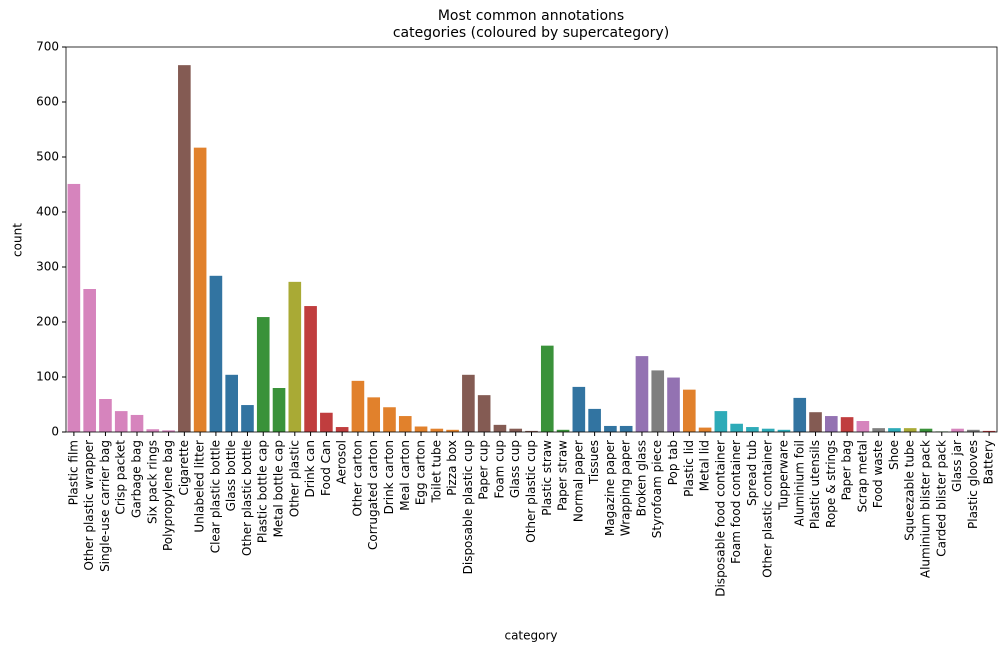 This screenshot has width=1005, height=653. Describe the element at coordinates (941, 498) in the screenshot. I see `x-tick-label: Carded blister pack` at that location.